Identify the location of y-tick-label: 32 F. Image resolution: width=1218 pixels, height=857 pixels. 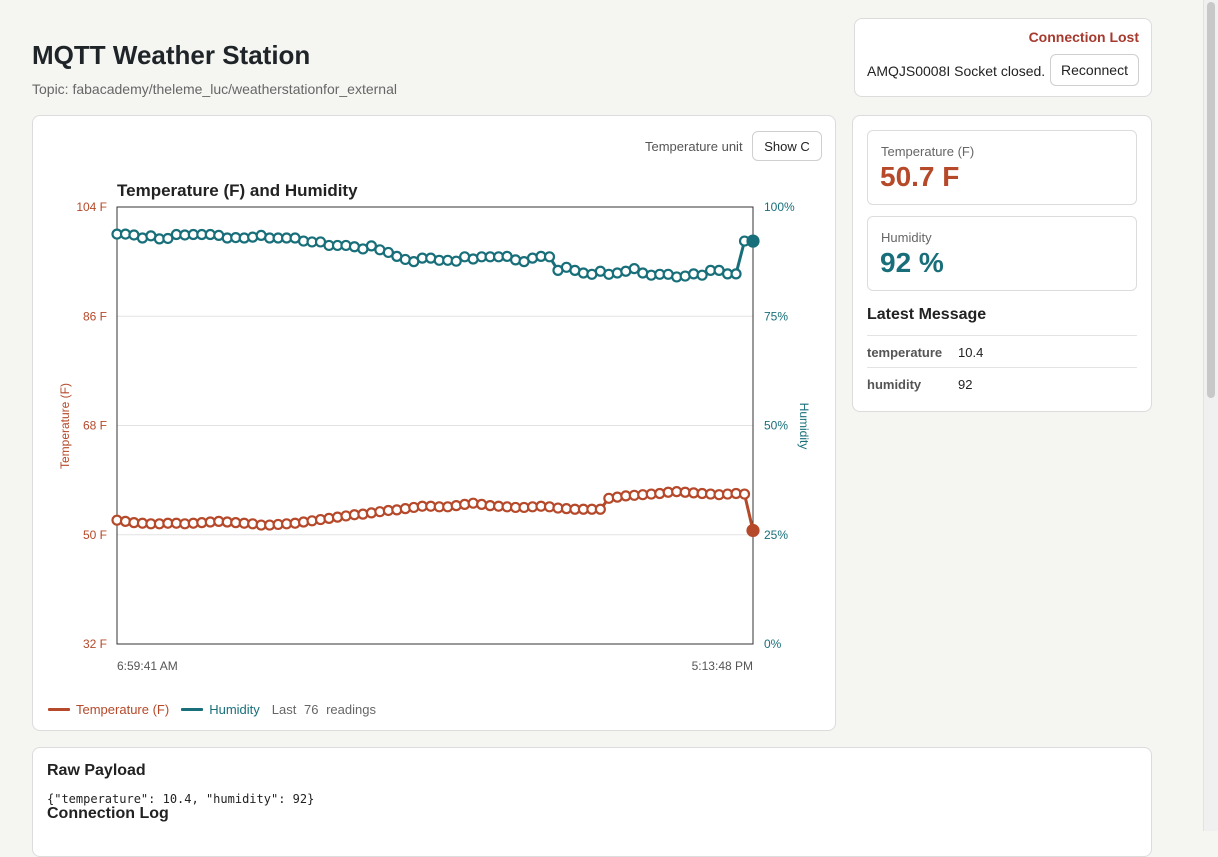
(95, 644).